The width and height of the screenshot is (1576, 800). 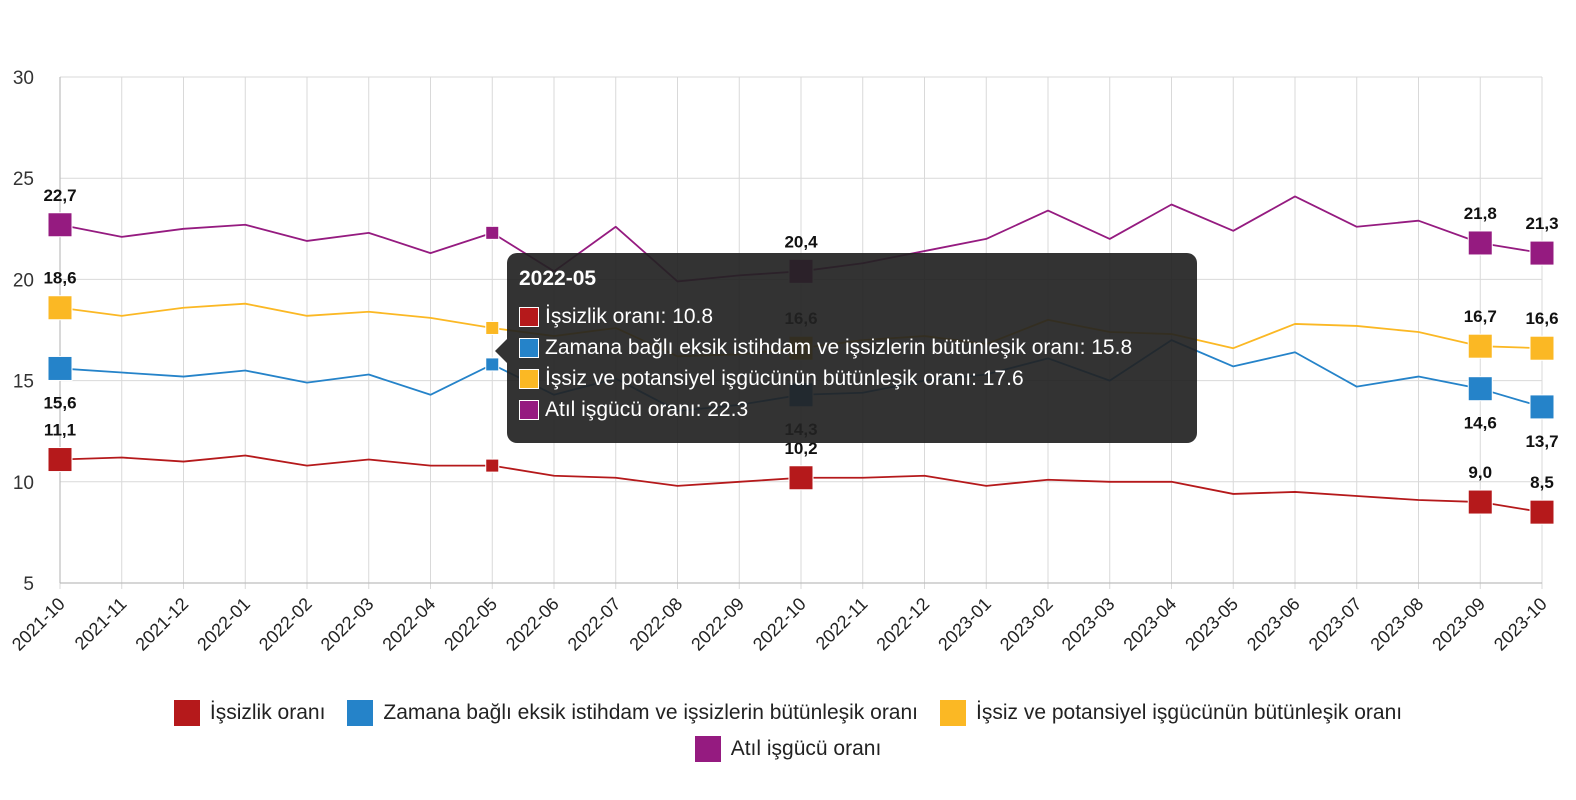 What do you see at coordinates (964, 624) in the screenshot?
I see `x-tick-label: 2023-01` at bounding box center [964, 624].